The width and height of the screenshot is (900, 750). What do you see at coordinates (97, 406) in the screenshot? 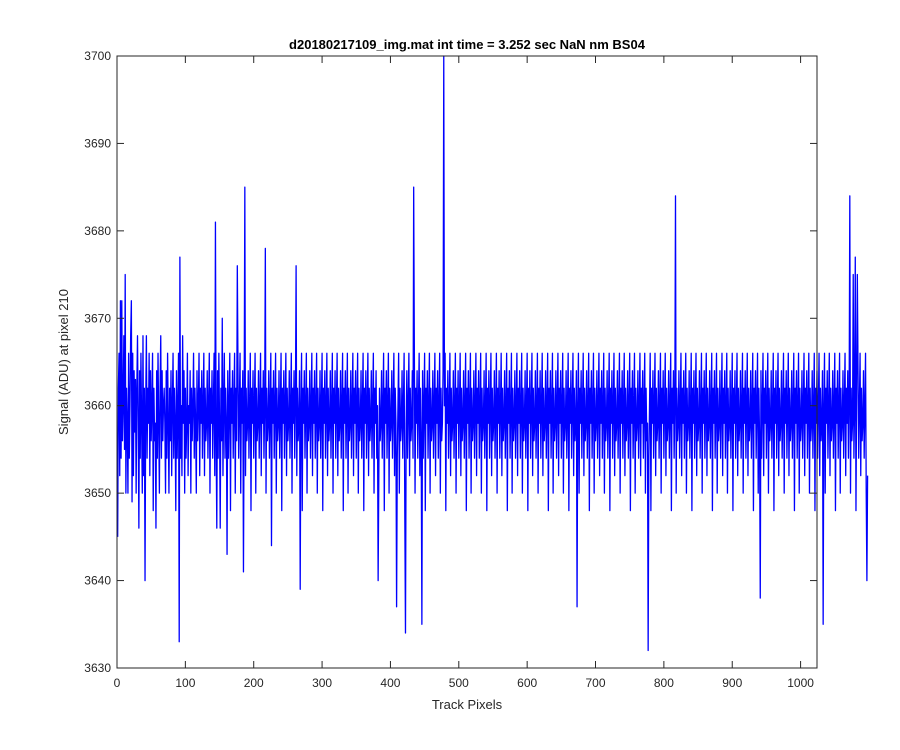
I see `y-tick-label: 3660` at bounding box center [97, 406].